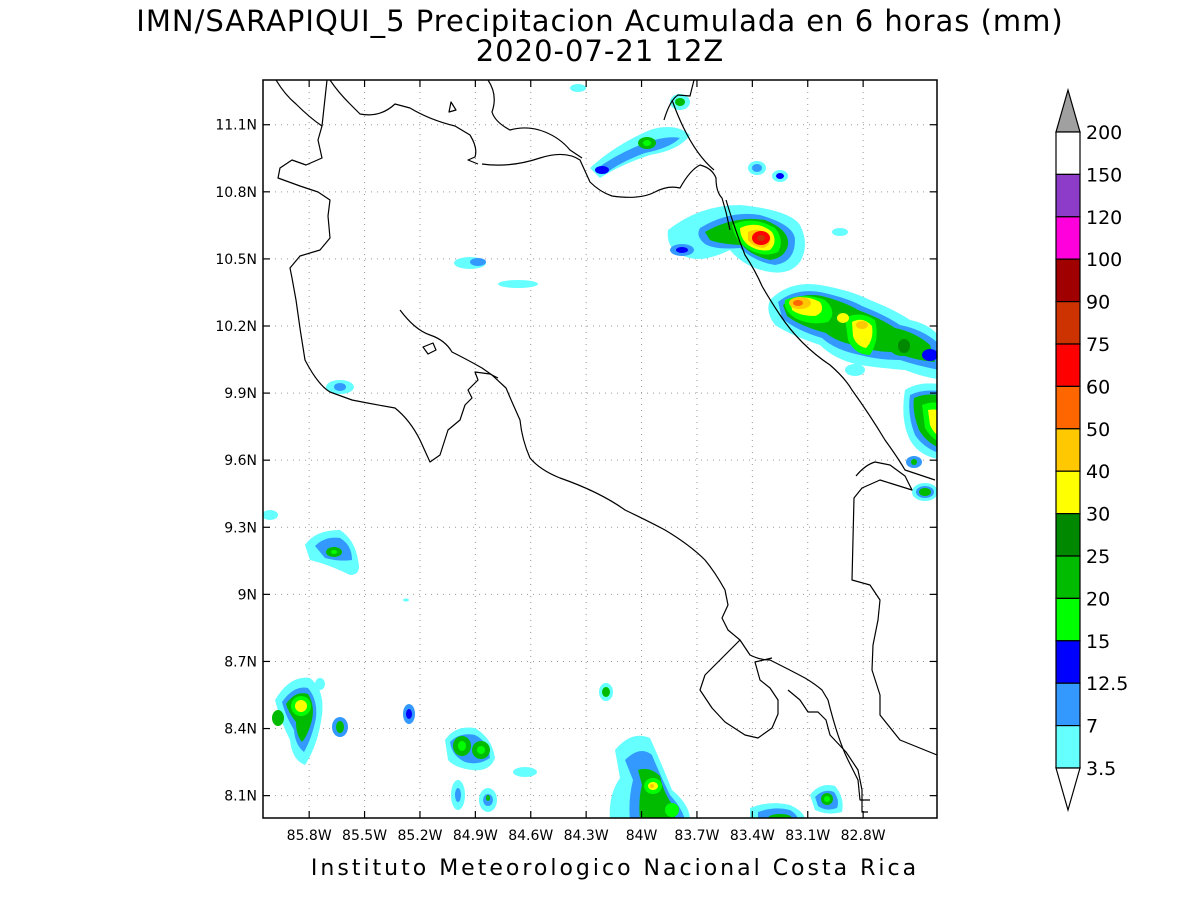 This screenshot has width=1200, height=900. Describe the element at coordinates (309, 836) in the screenshot. I see `lon-tick-label: 85.8W` at that location.